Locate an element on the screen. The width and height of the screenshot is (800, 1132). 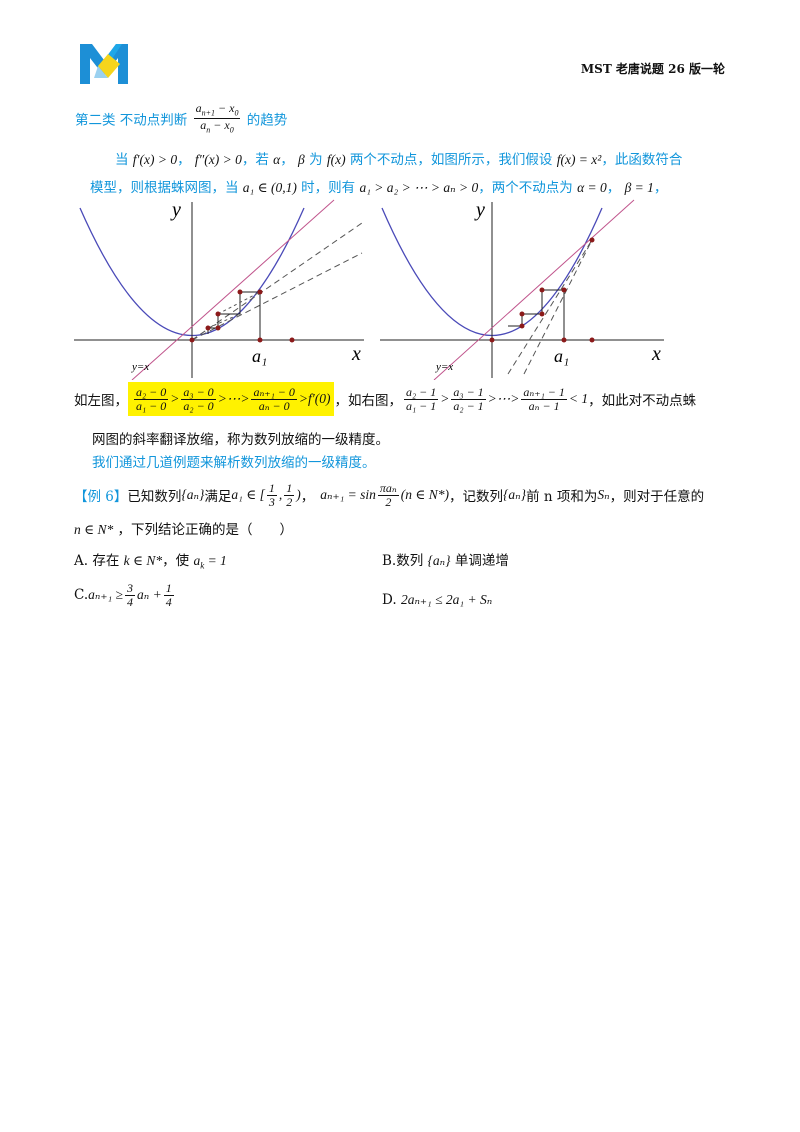
text: ，使 is located at coordinates (176, 561).